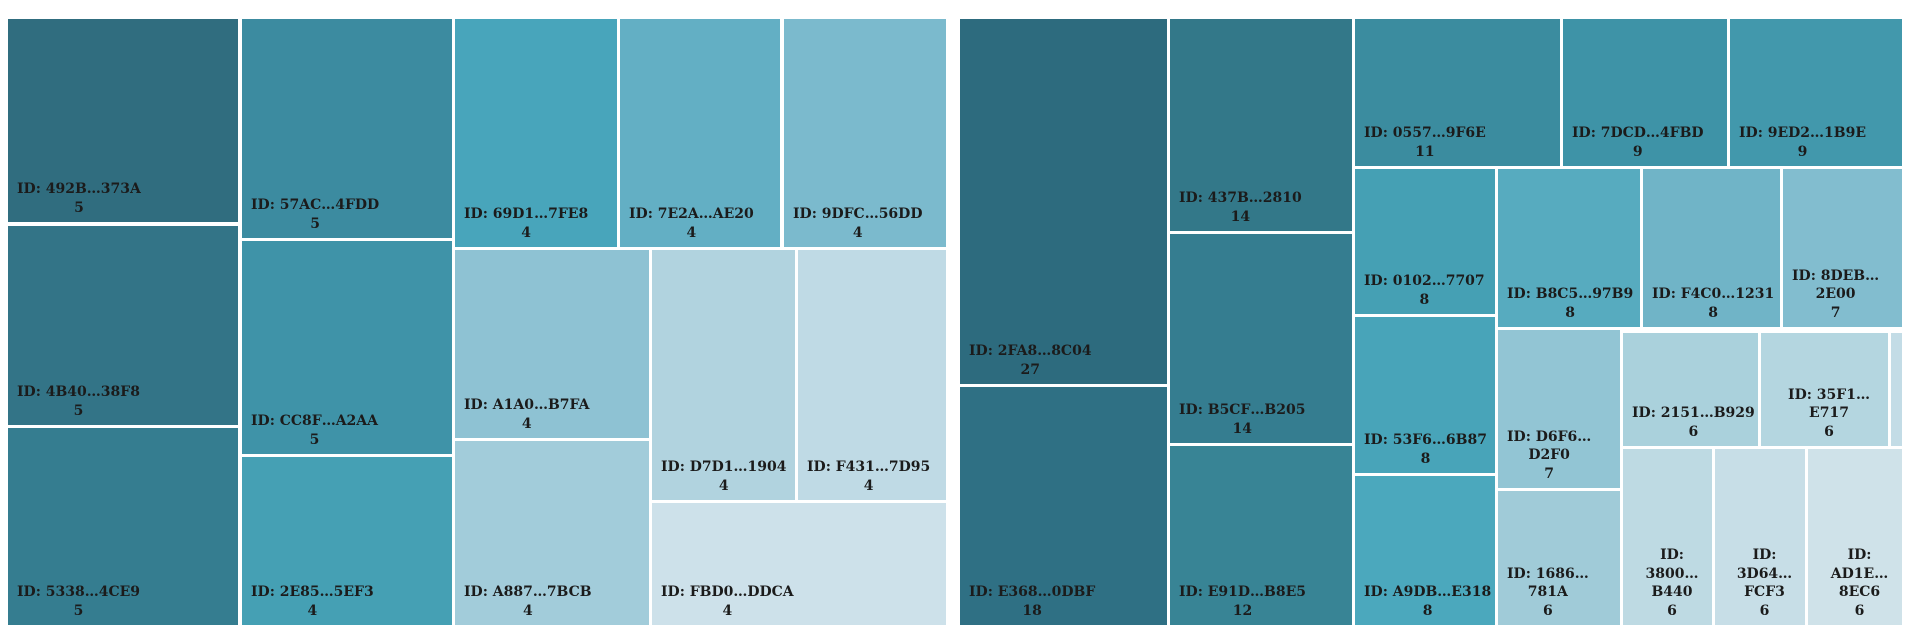 The width and height of the screenshot is (1908, 631). What do you see at coordinates (123, 325) in the screenshot?
I see `treemap-cell: ID: 4B40…38F8 5` at bounding box center [123, 325].